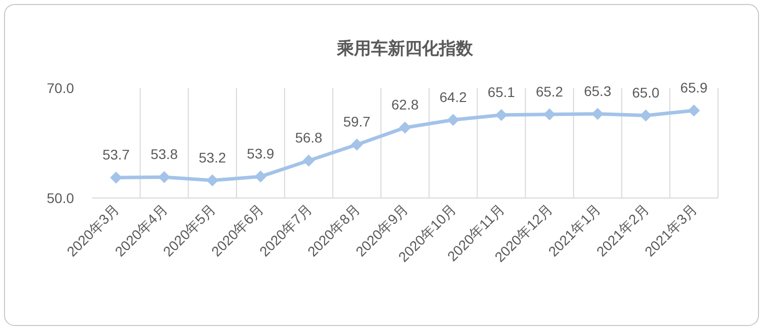 This screenshot has width=763, height=330. What do you see at coordinates (357, 122) in the screenshot?
I see `data-label: 59.7` at bounding box center [357, 122].